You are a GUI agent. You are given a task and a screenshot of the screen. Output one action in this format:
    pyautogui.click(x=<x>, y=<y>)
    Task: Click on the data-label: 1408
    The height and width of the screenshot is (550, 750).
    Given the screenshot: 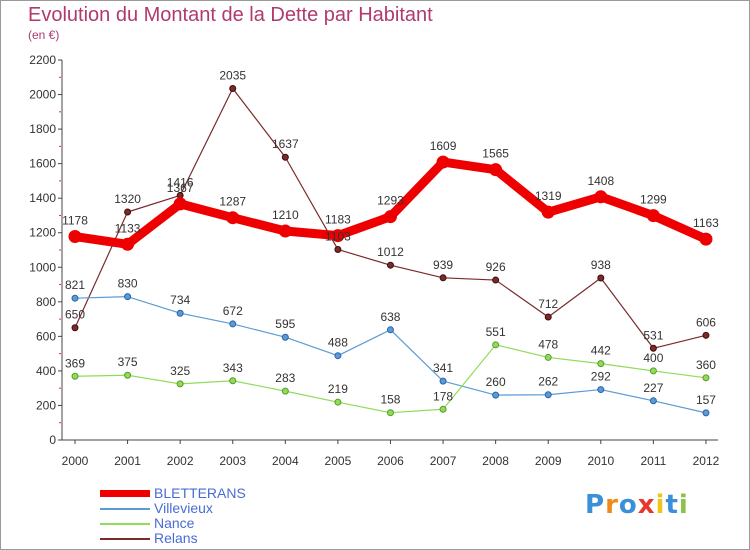 What is the action you would take?
    pyautogui.click(x=600, y=181)
    